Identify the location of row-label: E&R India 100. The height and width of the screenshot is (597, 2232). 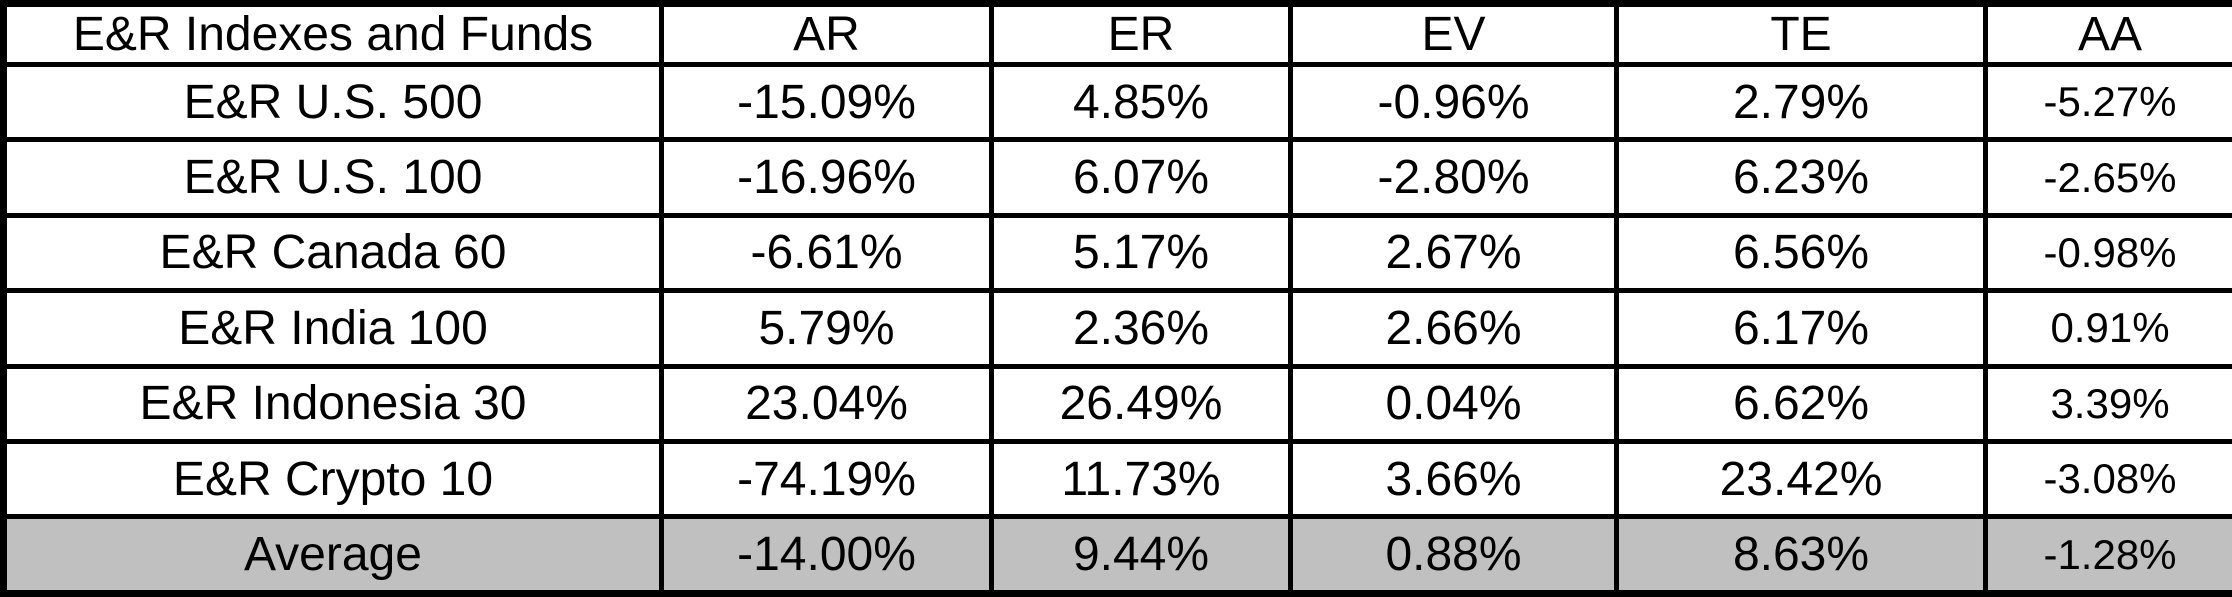
(332, 328).